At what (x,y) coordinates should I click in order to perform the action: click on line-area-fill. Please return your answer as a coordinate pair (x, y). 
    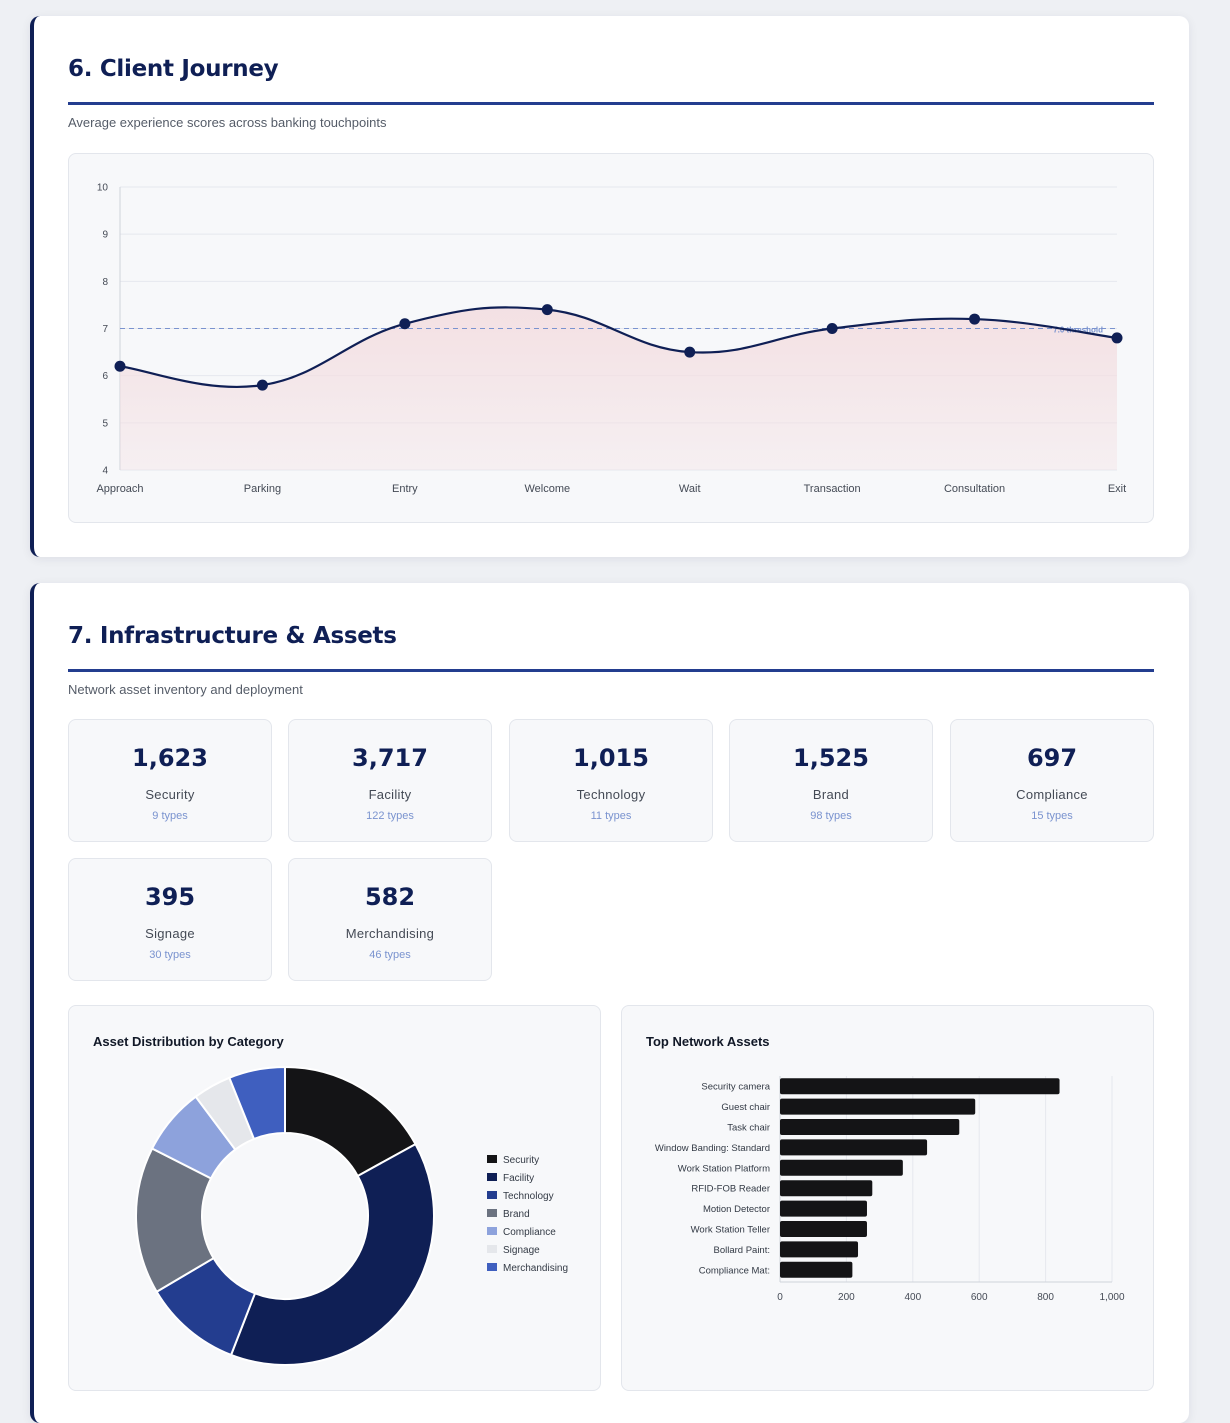
    Looking at the image, I should click on (618, 388).